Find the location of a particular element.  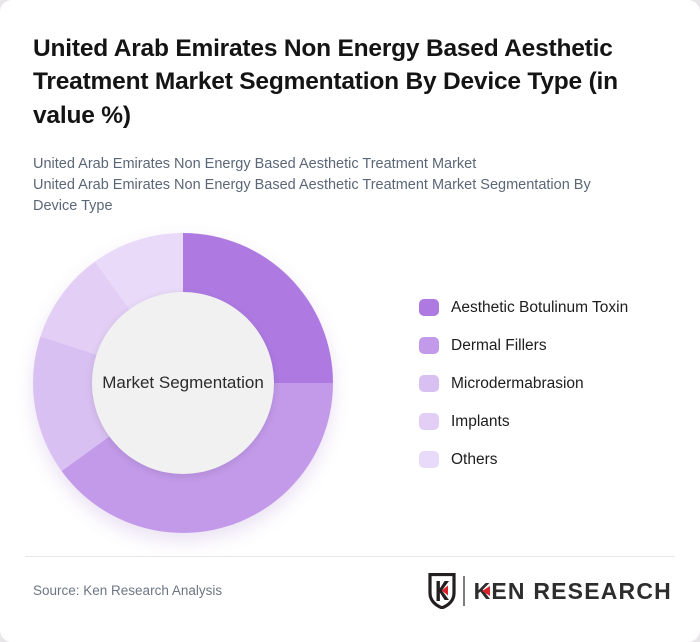

logo-text: K EN RESEARCH is located at coordinates (573, 591).